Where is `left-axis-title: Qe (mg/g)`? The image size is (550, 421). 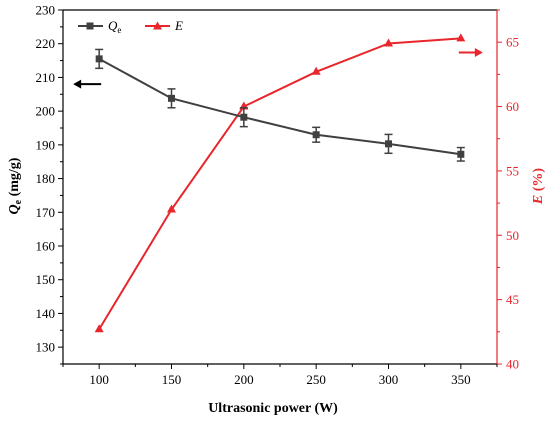 left-axis-title: Qe (mg/g) is located at coordinates (15, 185).